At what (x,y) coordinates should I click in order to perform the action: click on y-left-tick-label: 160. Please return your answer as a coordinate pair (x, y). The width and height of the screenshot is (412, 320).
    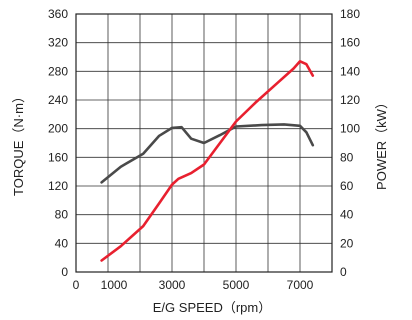
    Looking at the image, I should click on (58, 157).